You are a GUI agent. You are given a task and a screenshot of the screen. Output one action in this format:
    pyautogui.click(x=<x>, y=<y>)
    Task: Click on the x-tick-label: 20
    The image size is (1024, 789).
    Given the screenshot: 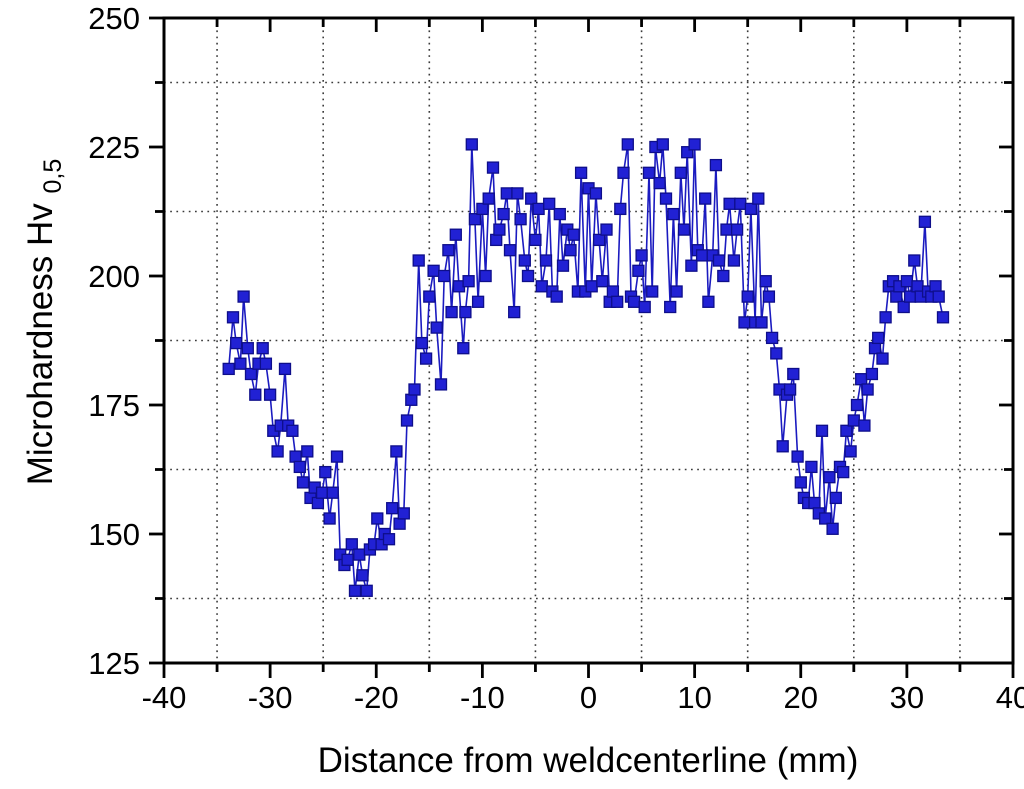 What is the action you would take?
    pyautogui.click(x=801, y=697)
    